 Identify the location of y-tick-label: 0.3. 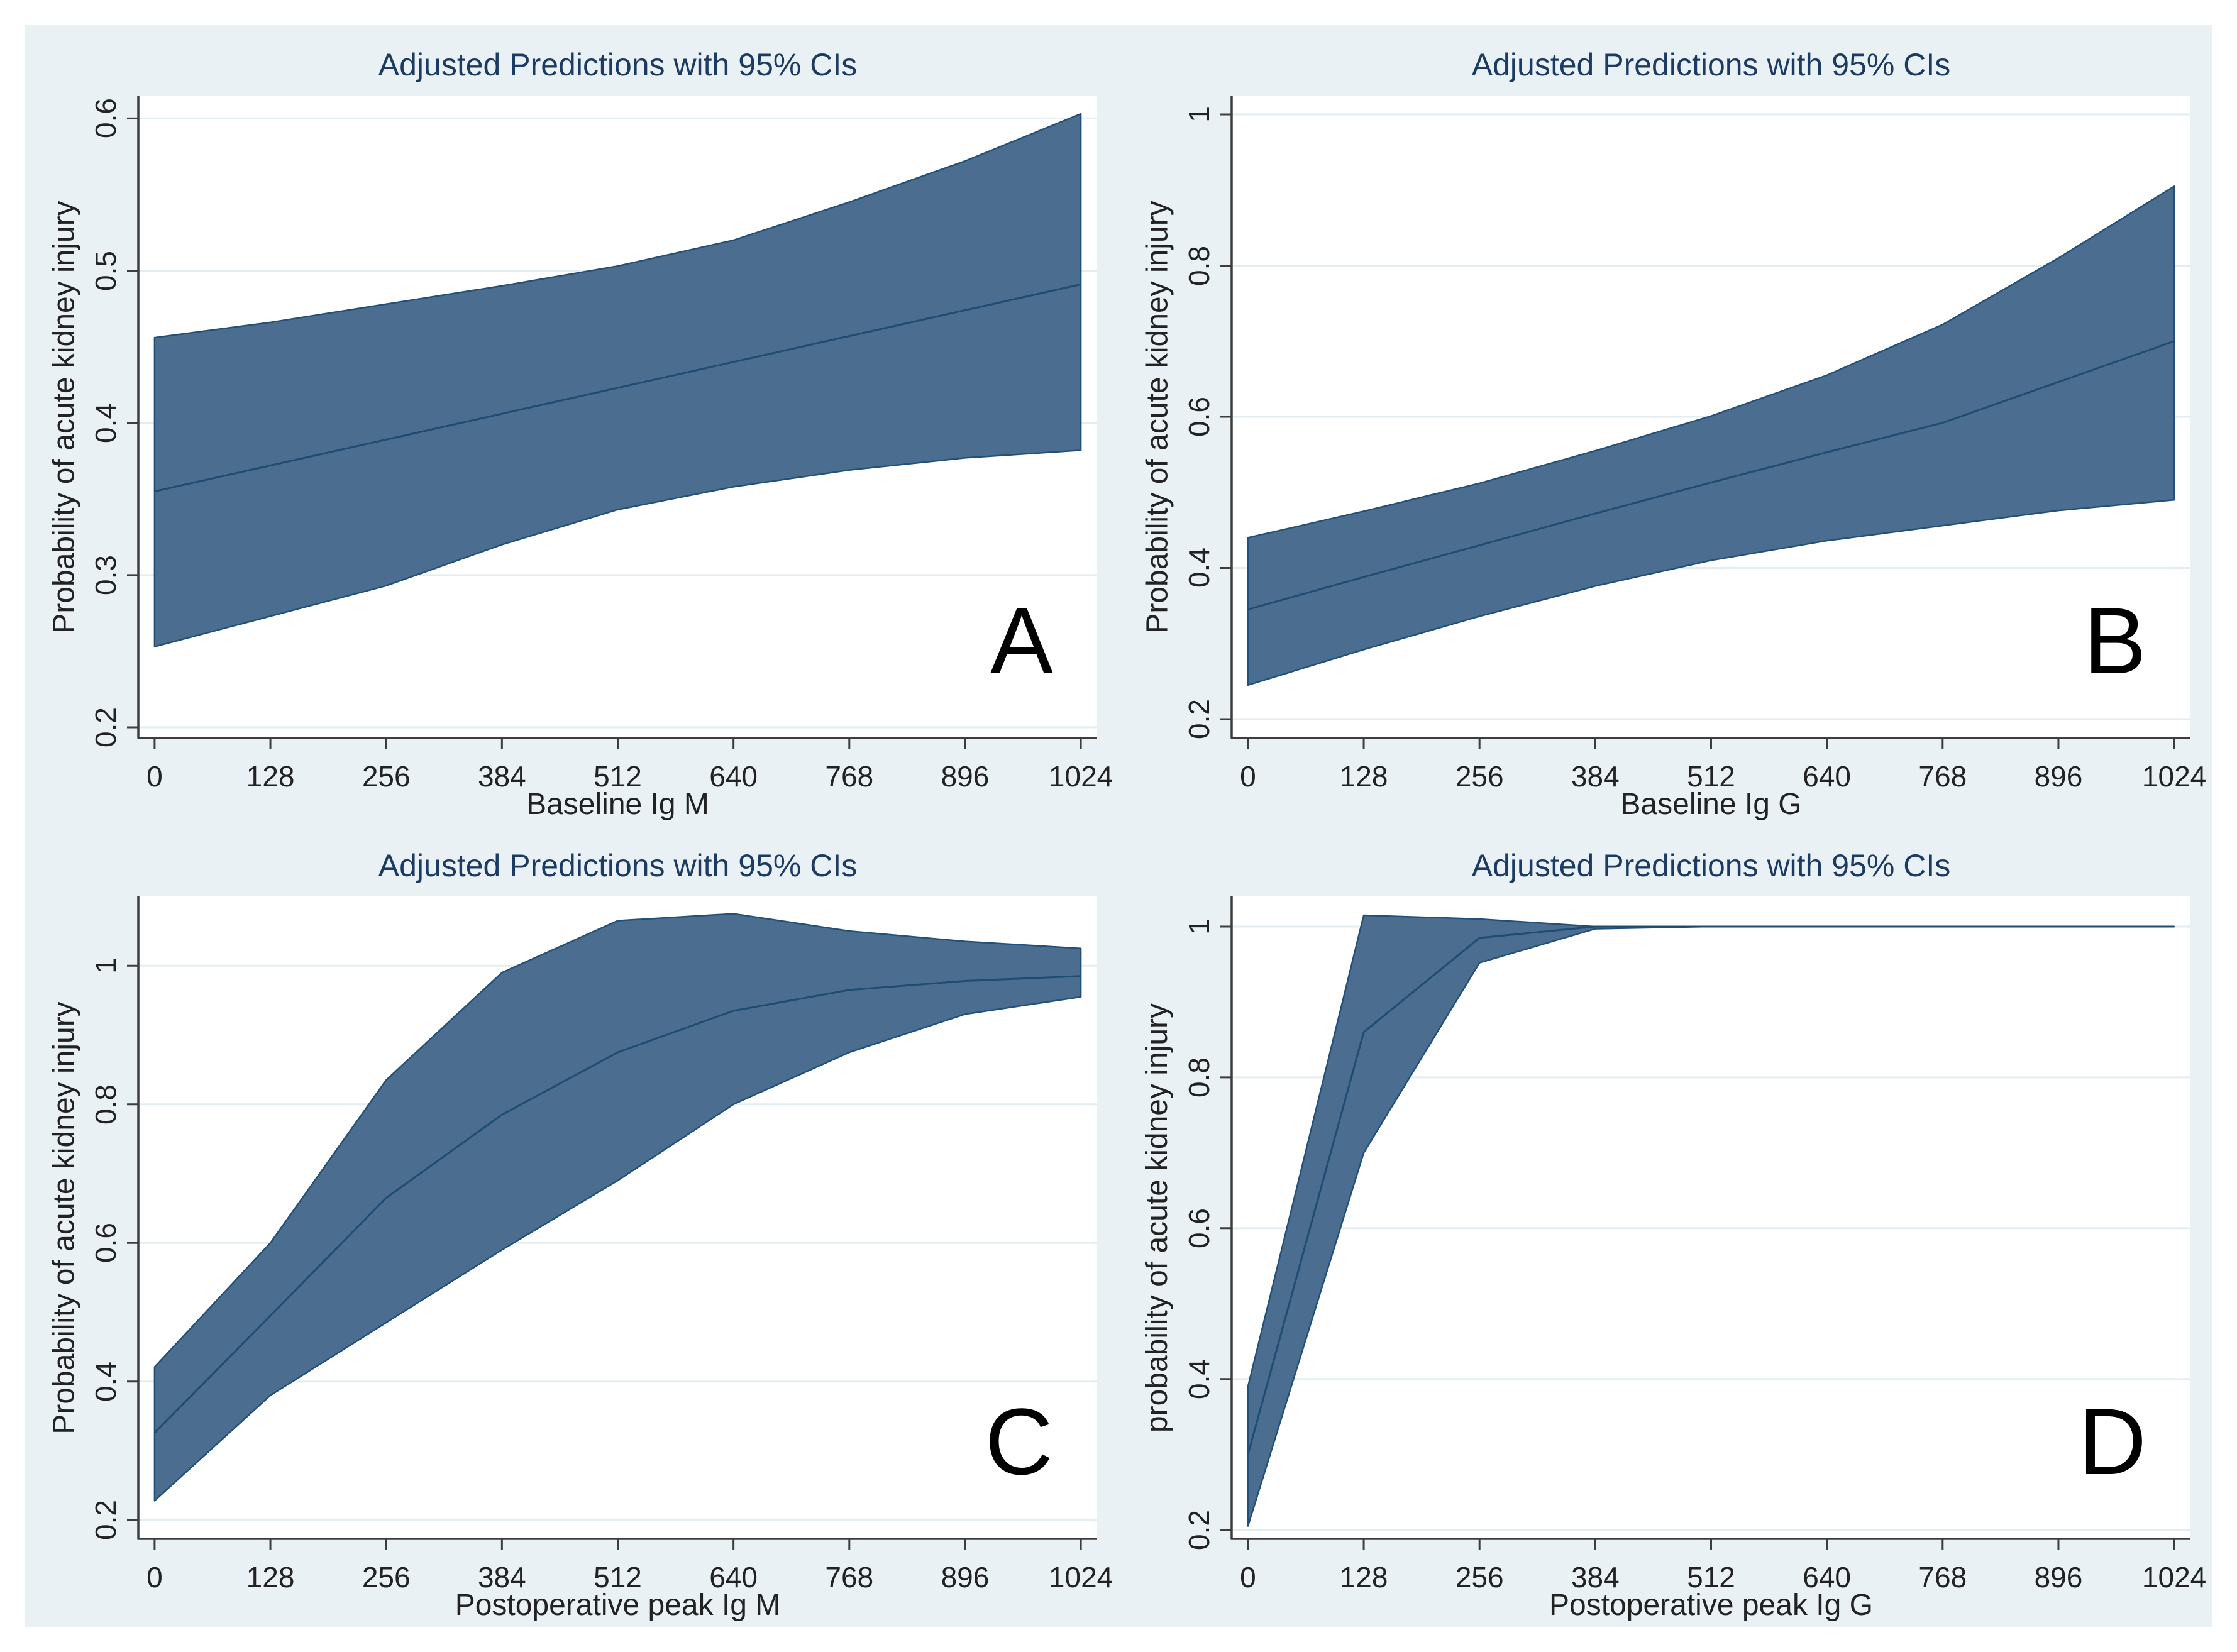
(105, 574).